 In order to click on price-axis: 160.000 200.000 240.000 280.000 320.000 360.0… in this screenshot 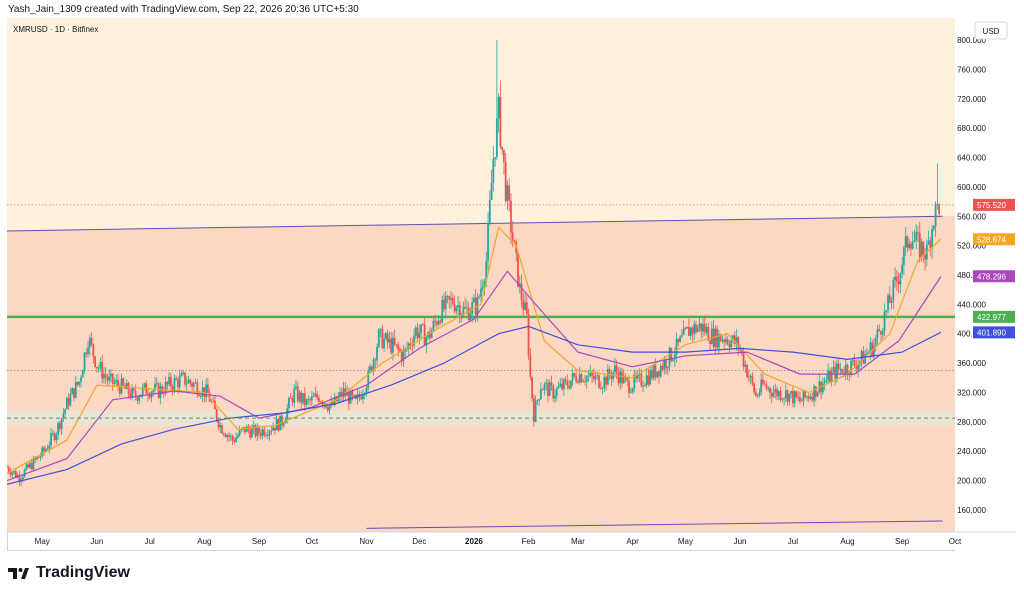, I will do `click(971, 275)`.